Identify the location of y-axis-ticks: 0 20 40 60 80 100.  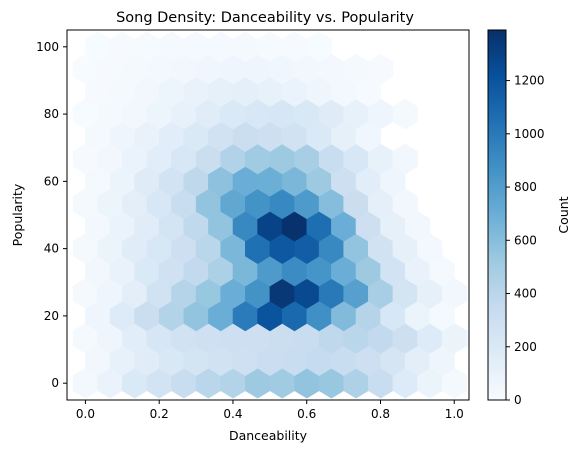
(51, 215).